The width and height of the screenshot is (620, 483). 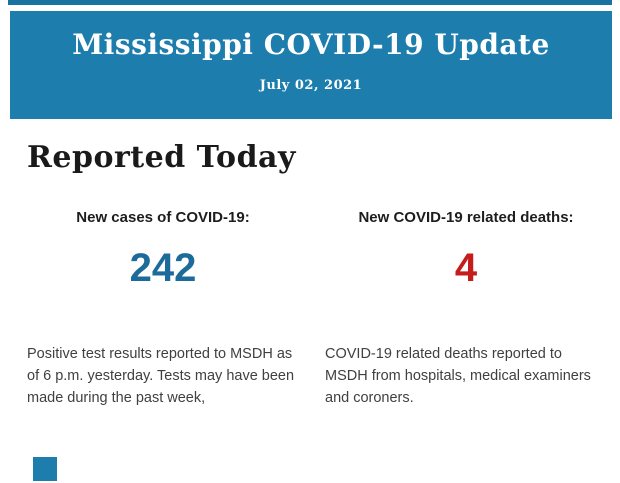 What do you see at coordinates (466, 268) in the screenshot?
I see `deaths-value: 4` at bounding box center [466, 268].